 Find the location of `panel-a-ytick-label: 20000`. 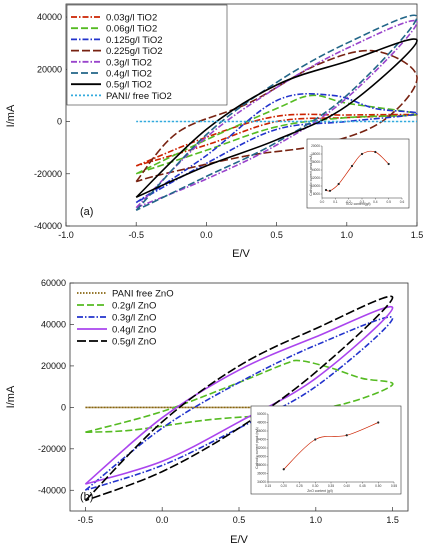

panel-a-ytick-label: 20000 is located at coordinates (49, 69).